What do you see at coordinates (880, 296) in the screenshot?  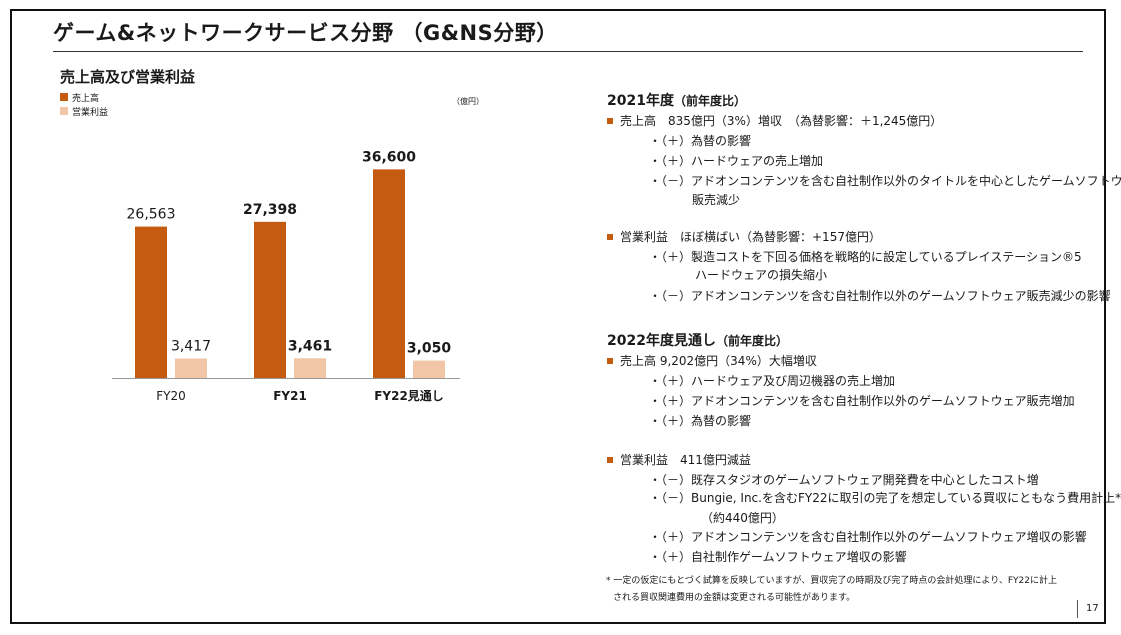 I see `list-item: ・（－）アドオンコンテンツを含む自社制作以外のゲームソフトウェア販売減少の影響` at bounding box center [880, 296].